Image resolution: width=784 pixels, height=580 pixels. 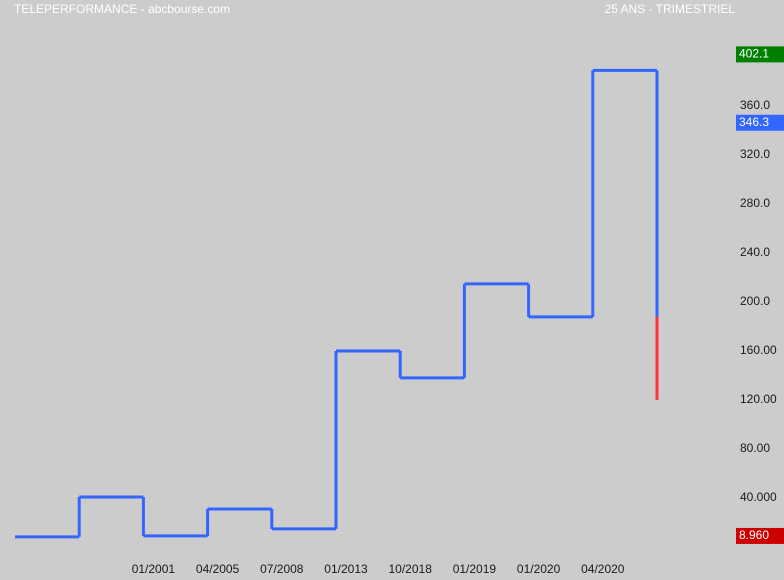 What do you see at coordinates (218, 569) in the screenshot?
I see `x-tick-label: 04/2005` at bounding box center [218, 569].